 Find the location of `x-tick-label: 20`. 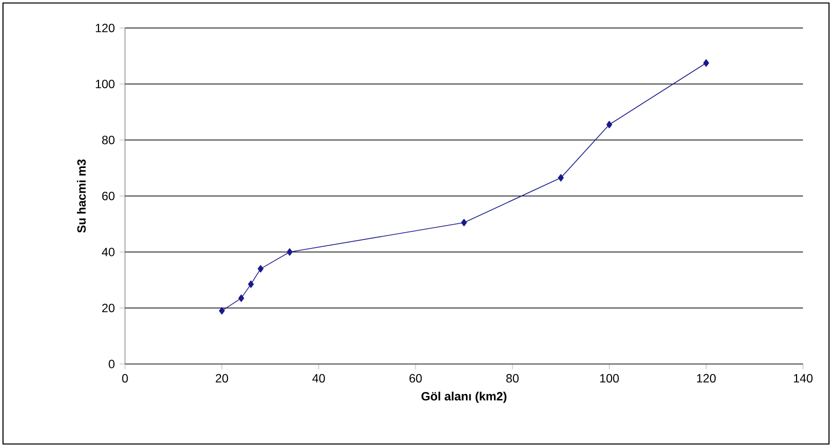

x-tick-label: 20 is located at coordinates (222, 378).